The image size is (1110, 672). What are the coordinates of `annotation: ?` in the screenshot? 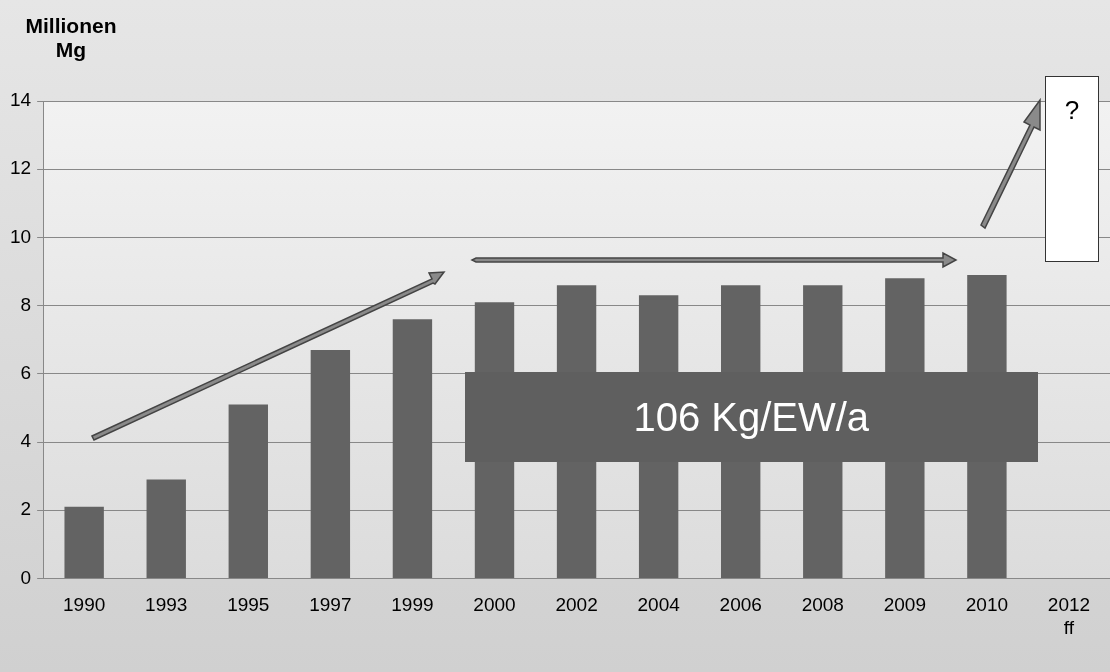 It's located at (1072, 110).